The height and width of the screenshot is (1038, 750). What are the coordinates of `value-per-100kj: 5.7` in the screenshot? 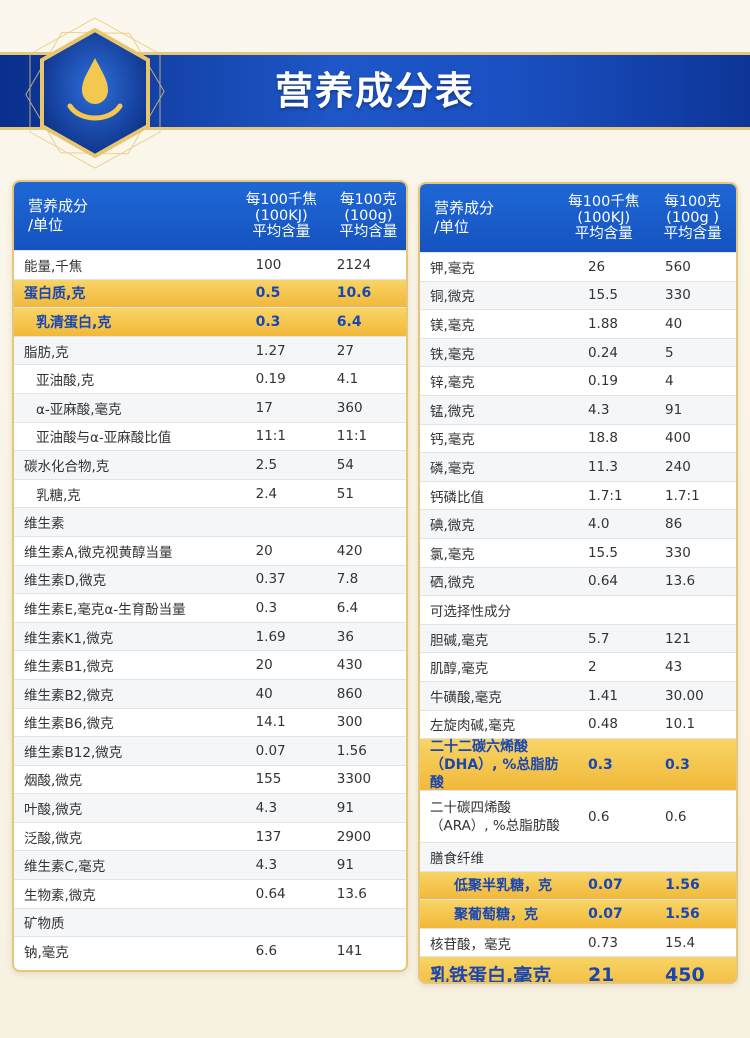 It's located at (598, 638).